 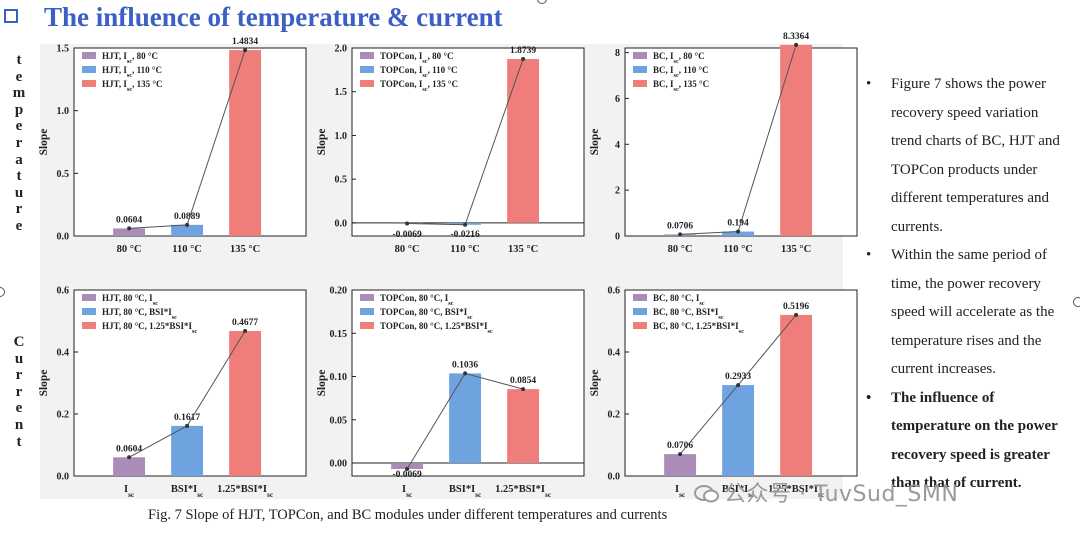 I want to click on y-tick-label: 0.00, so click(x=339, y=464).